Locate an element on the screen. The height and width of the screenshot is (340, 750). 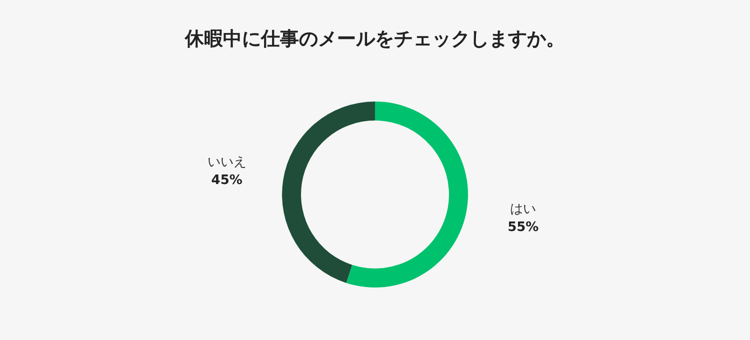
chart-title: 休暇中に仕事のメールをチェックしますか。 is located at coordinates (374, 39).